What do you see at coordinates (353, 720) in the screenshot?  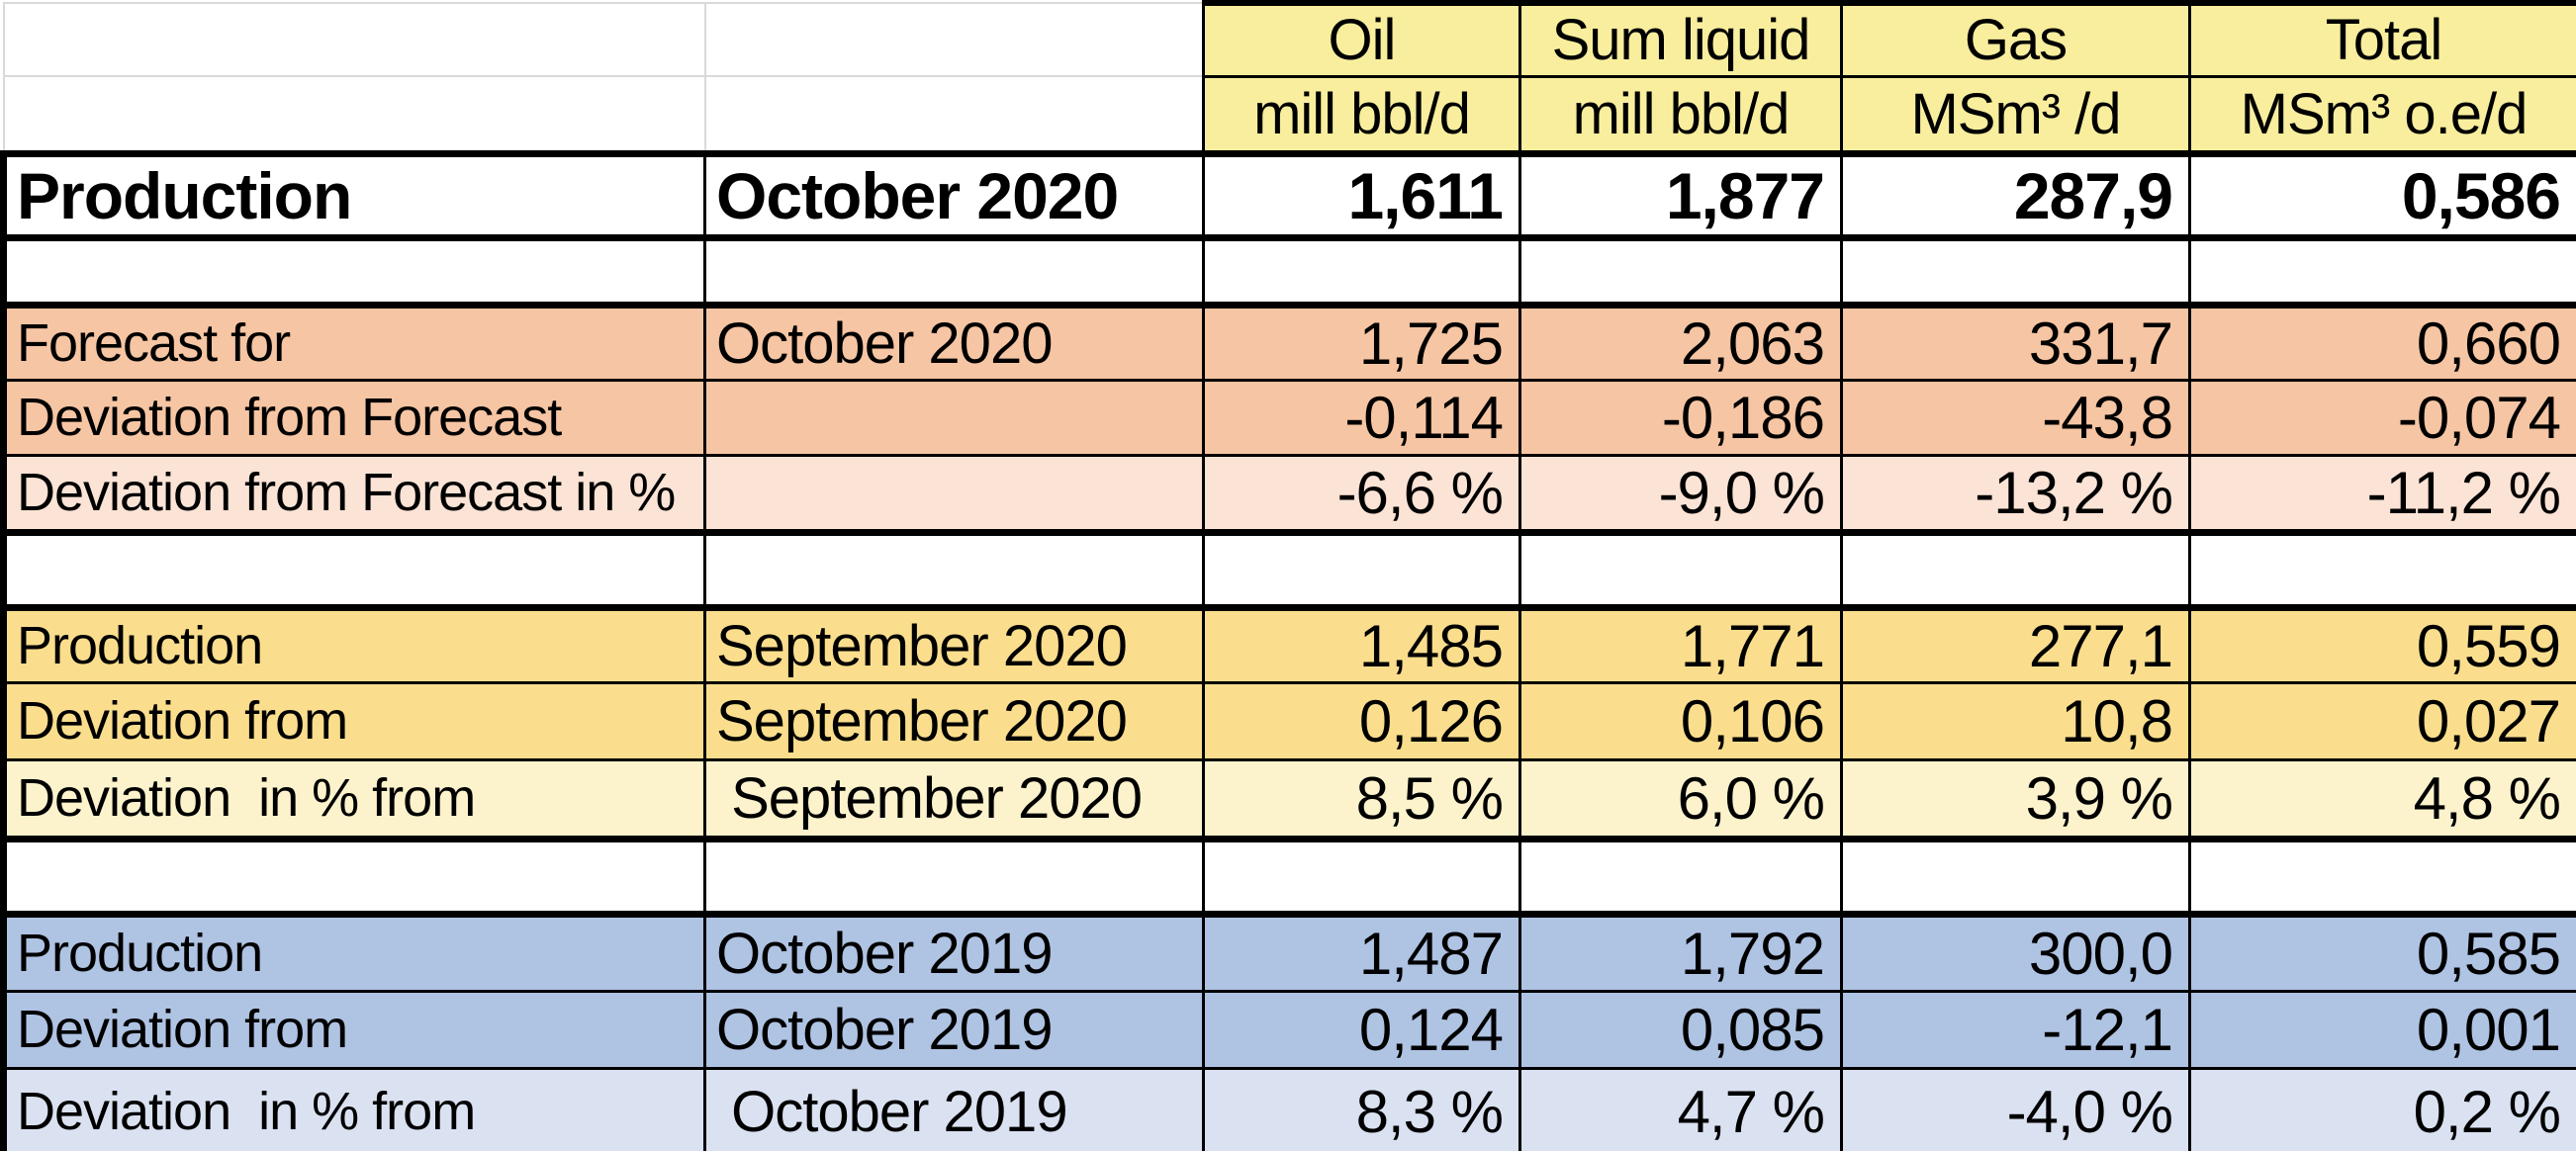 I see `deviation-prev-month-label: Deviation from` at bounding box center [353, 720].